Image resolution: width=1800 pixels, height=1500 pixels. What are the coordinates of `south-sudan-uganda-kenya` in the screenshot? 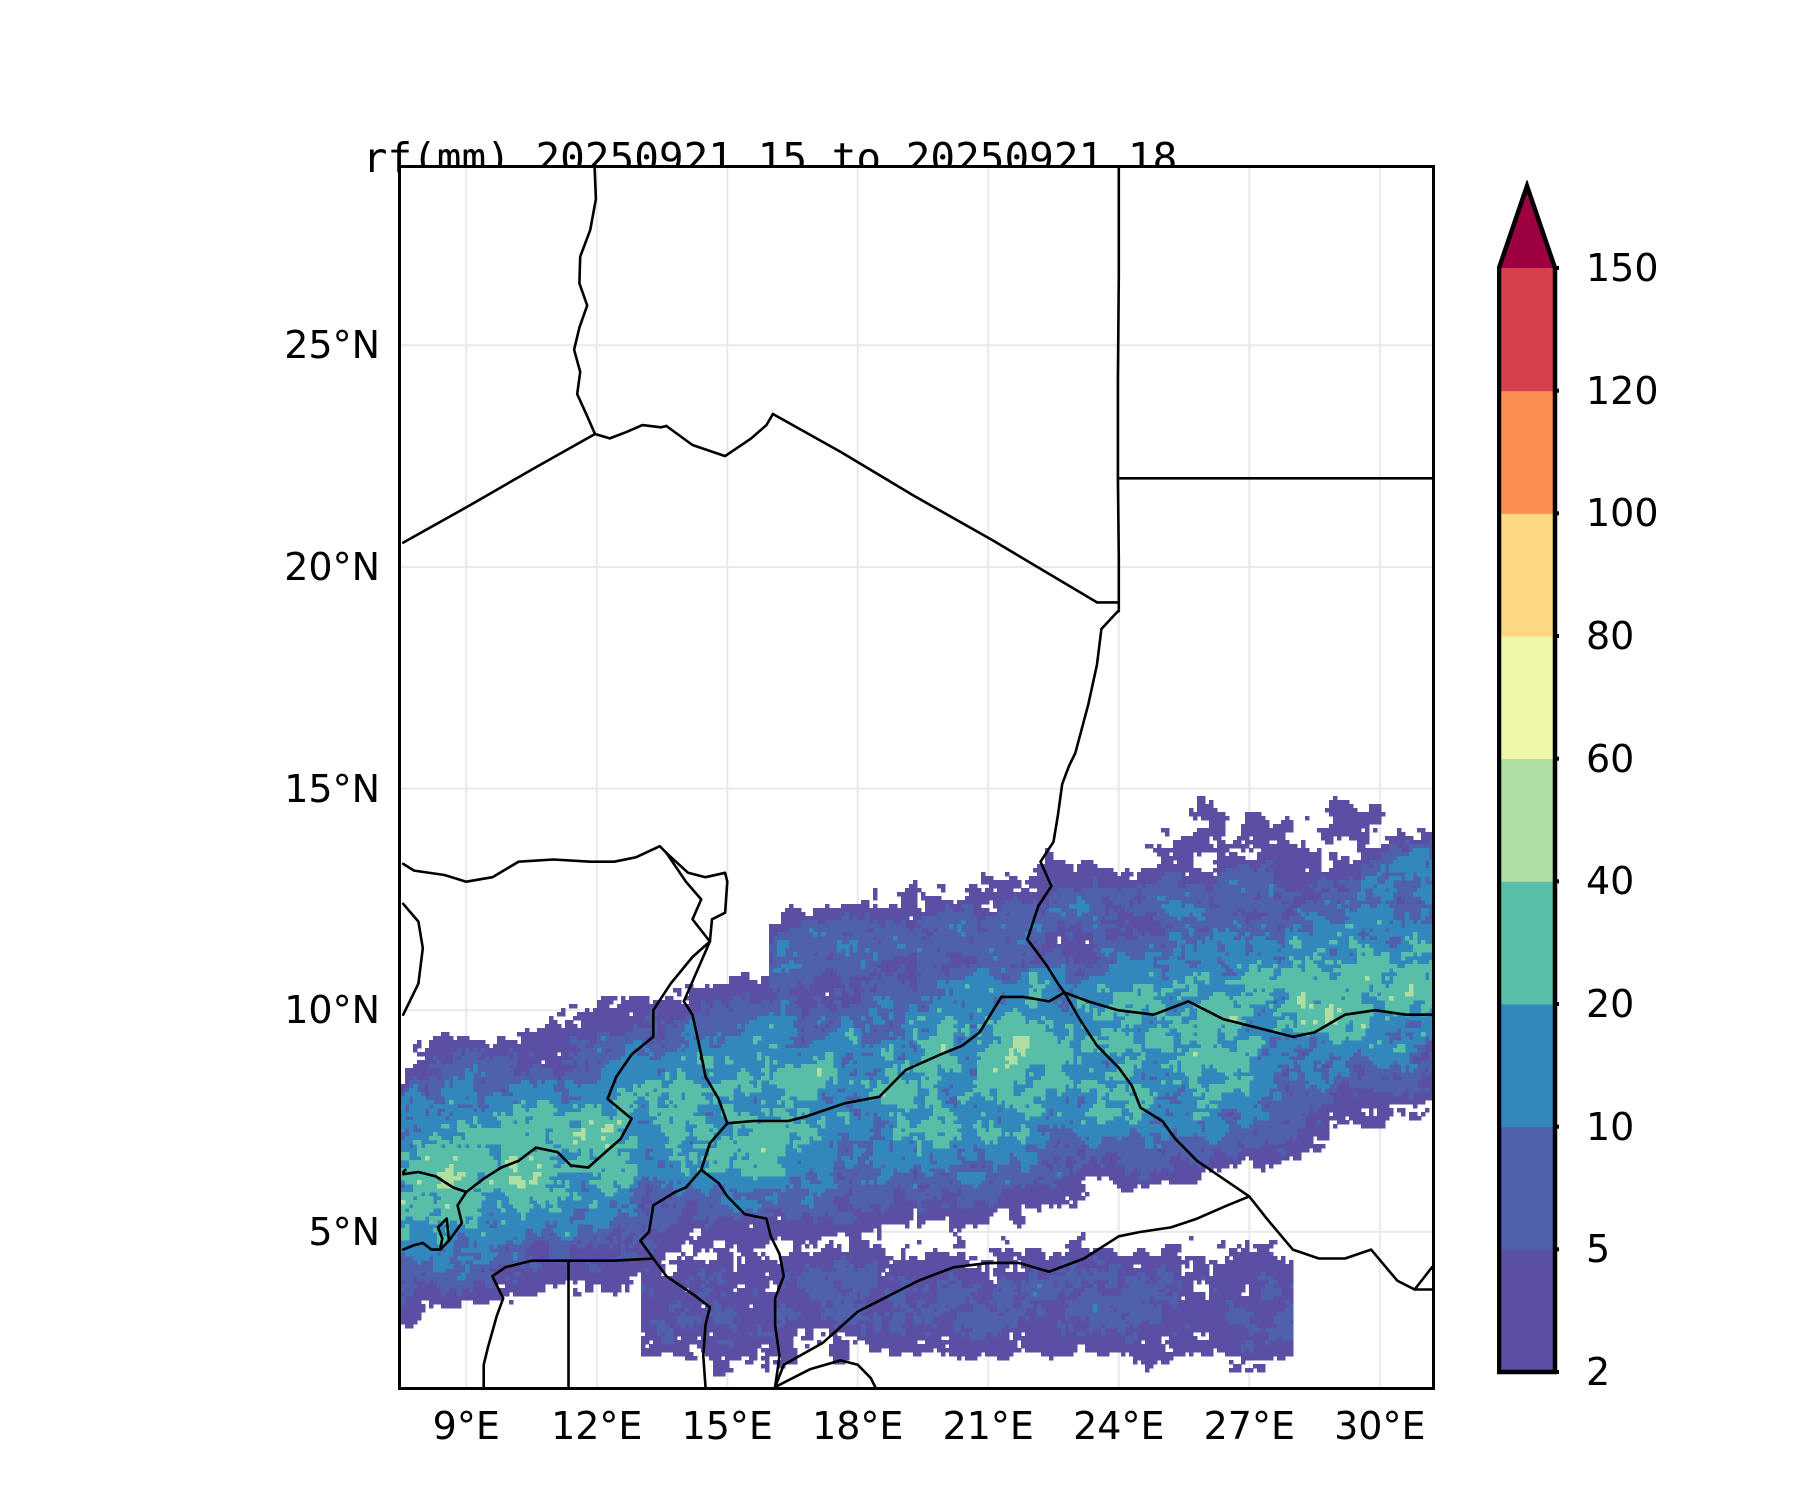 It's located at (1422, 1278).